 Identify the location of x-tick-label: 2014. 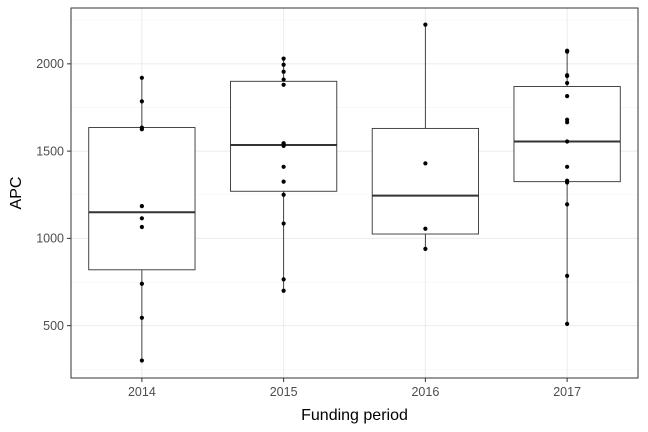
(142, 392).